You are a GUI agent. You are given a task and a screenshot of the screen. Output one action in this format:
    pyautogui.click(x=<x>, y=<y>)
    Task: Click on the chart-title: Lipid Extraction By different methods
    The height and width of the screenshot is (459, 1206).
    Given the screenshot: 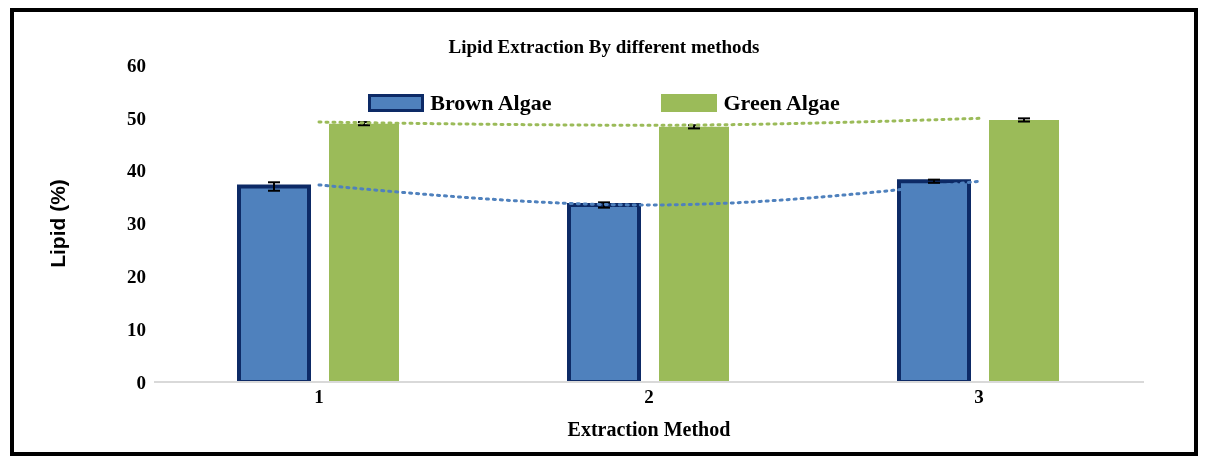 What is the action you would take?
    pyautogui.click(x=604, y=46)
    